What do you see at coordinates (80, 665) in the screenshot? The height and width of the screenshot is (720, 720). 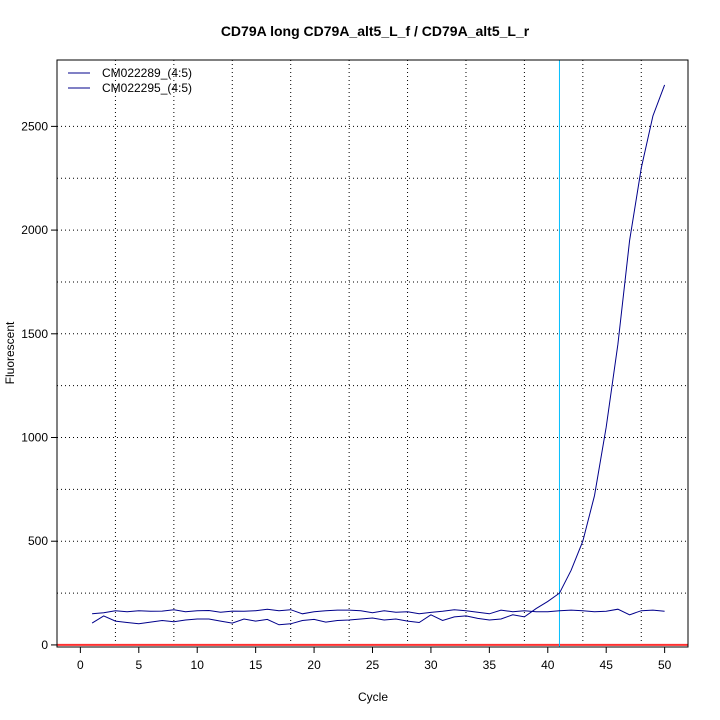 I see `x-tick-label: 0` at bounding box center [80, 665].